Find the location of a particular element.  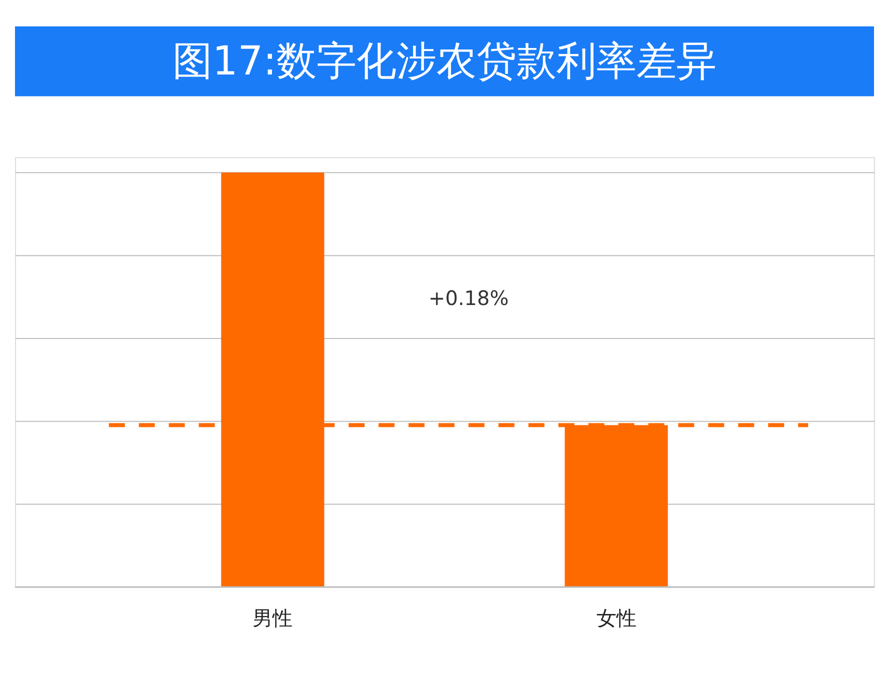

x-tick-label: 男性 is located at coordinates (272, 618).